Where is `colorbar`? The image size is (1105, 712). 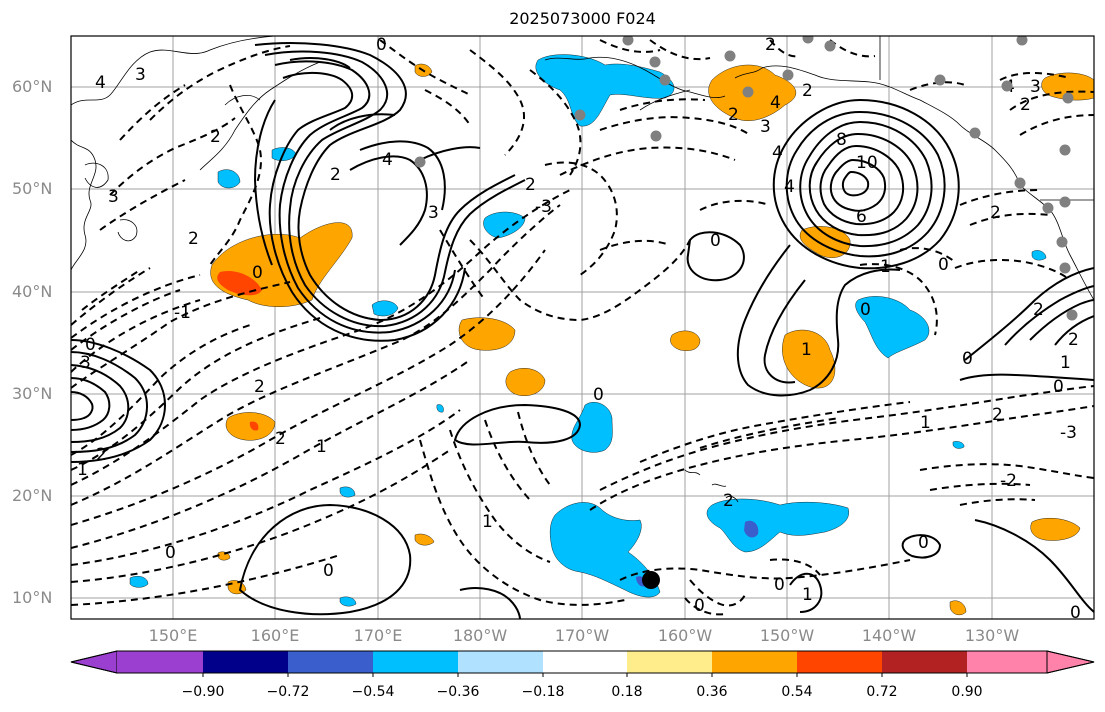
colorbar is located at coordinates (582, 663).